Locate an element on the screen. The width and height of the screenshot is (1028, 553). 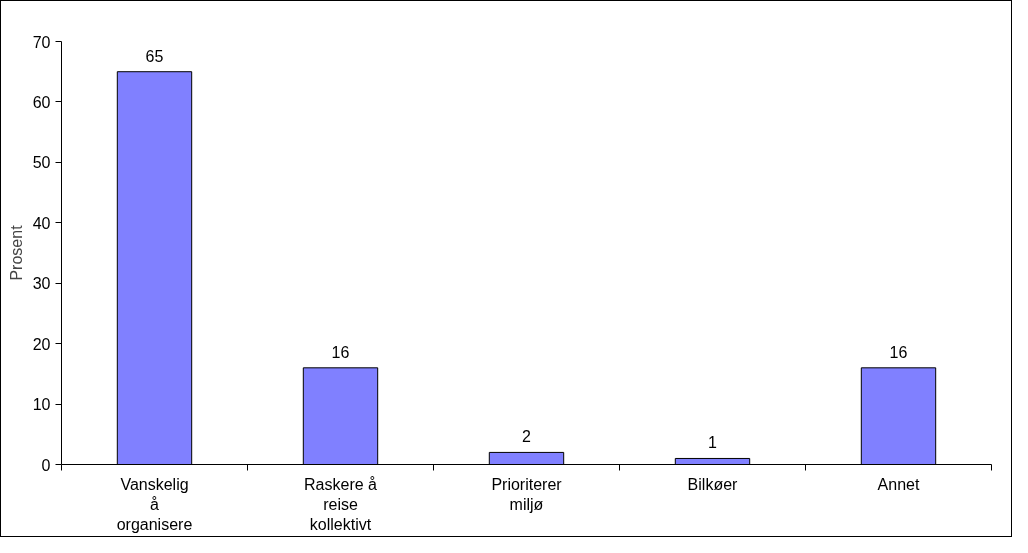
x-tick-label: Raskere å reise kollektivt is located at coordinates (341, 504).